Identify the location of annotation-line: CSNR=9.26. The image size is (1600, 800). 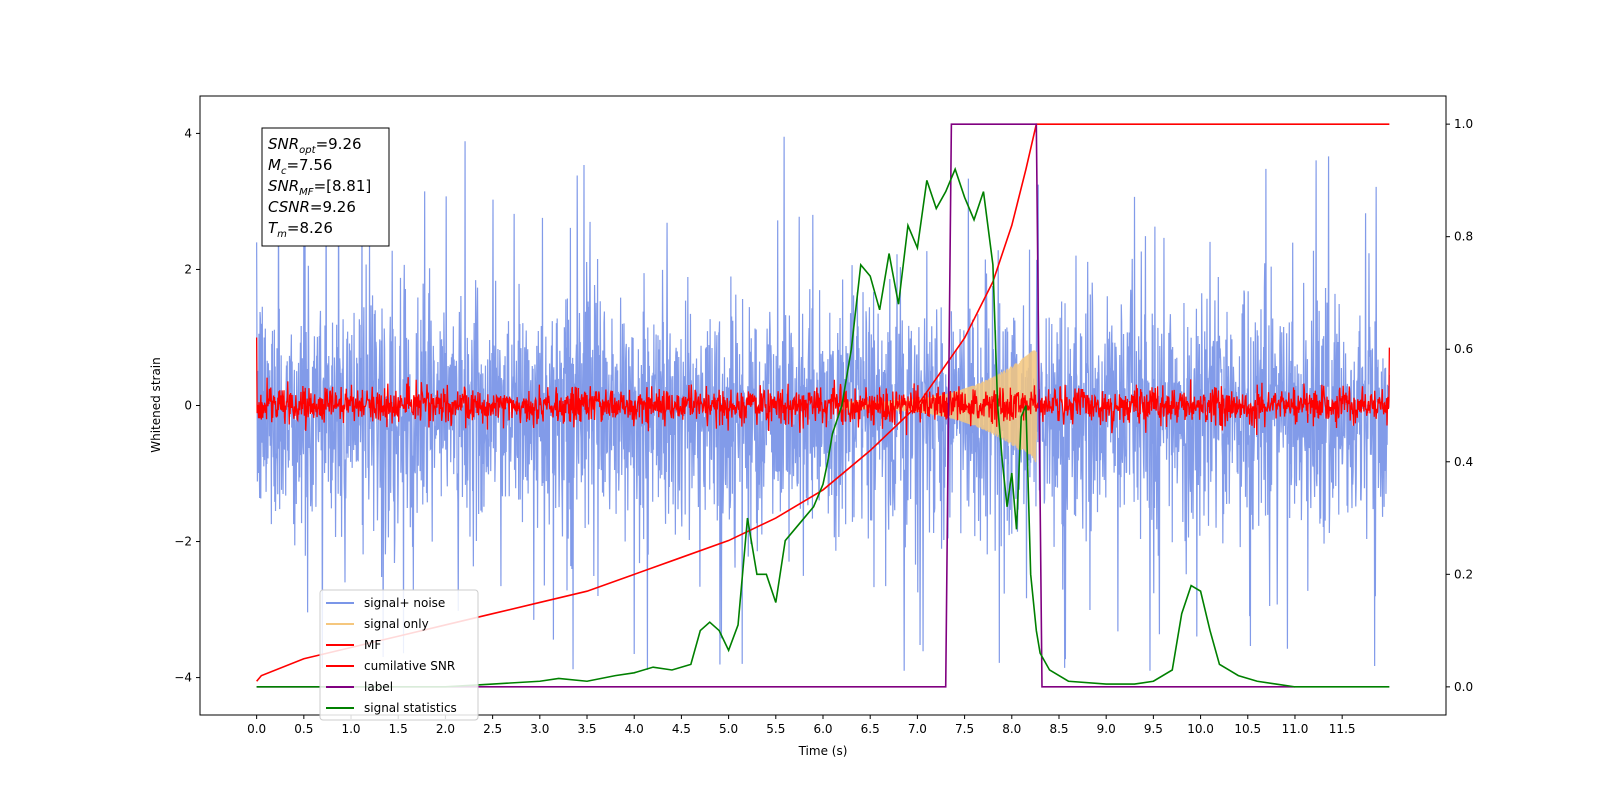
(312, 207).